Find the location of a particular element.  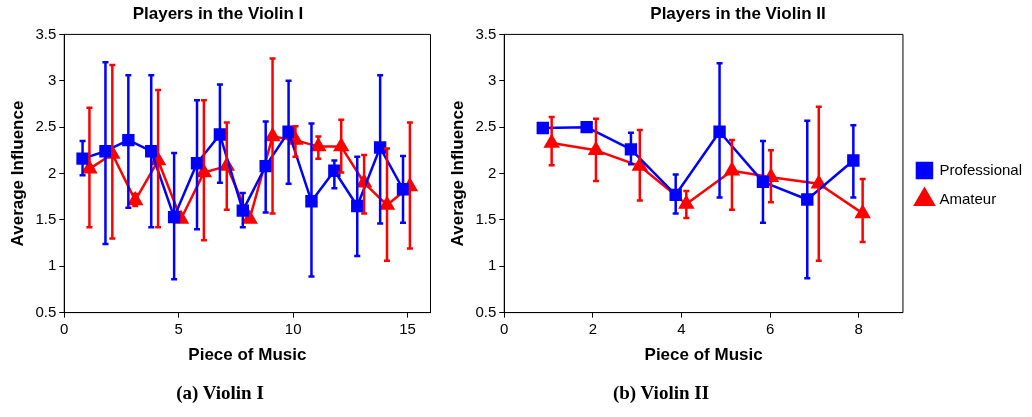

text: (a) Violin I is located at coordinates (220, 393).